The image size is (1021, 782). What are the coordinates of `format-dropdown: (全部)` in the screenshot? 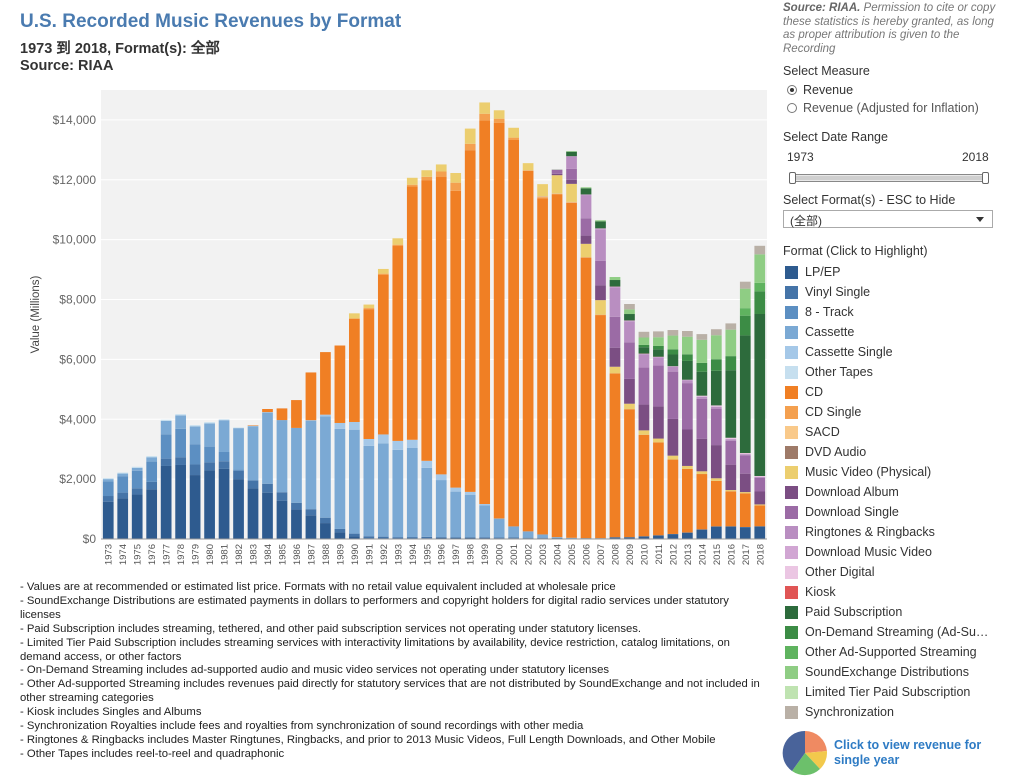 It's located at (888, 219).